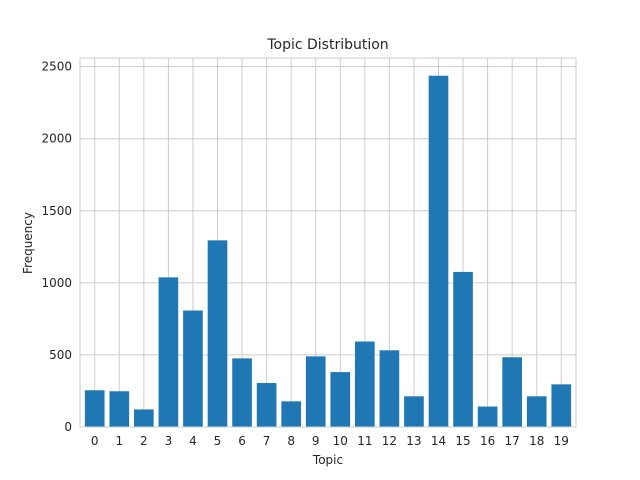  What do you see at coordinates (389, 441) in the screenshot?
I see `x-tick-label: 12` at bounding box center [389, 441].